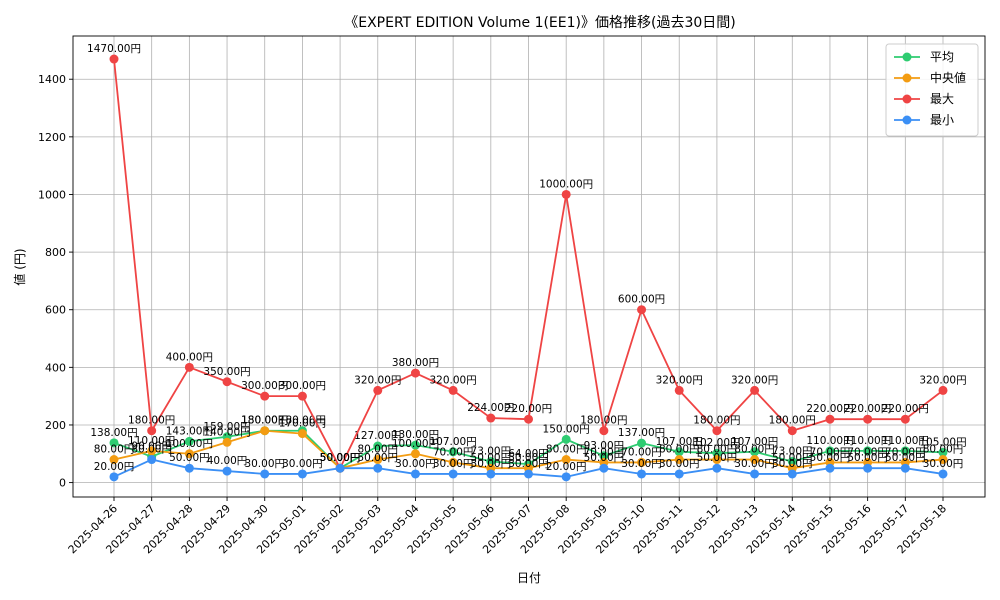 The width and height of the screenshot is (1000, 600). I want to click on y-tick-label: 1400, so click(52, 79).